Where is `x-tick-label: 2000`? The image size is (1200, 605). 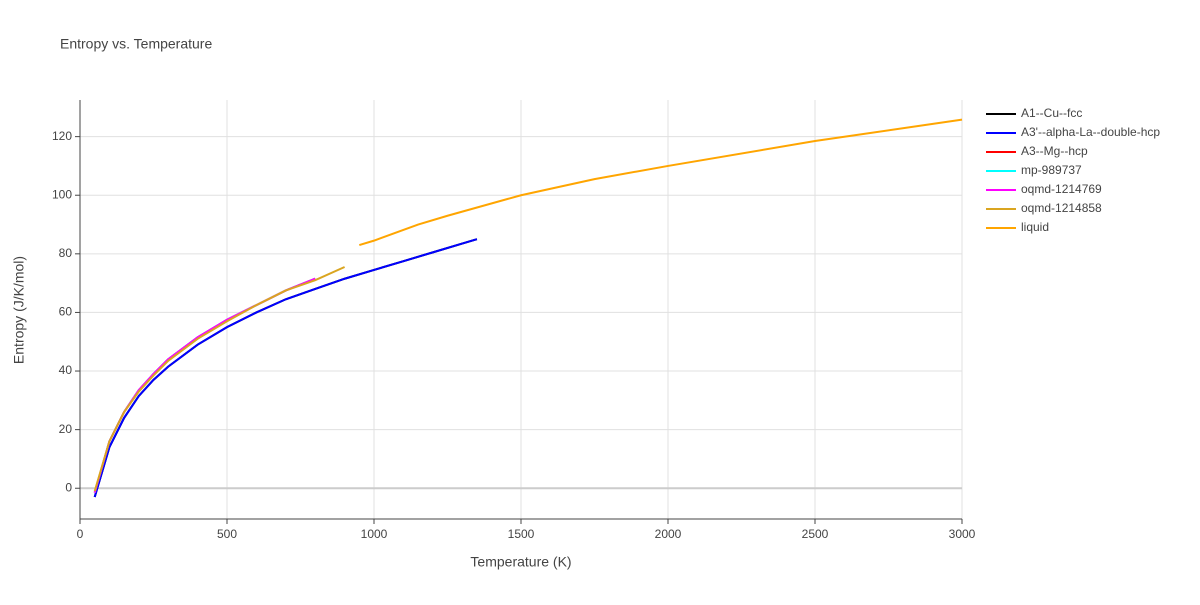
x-tick-label: 2000 is located at coordinates (668, 534).